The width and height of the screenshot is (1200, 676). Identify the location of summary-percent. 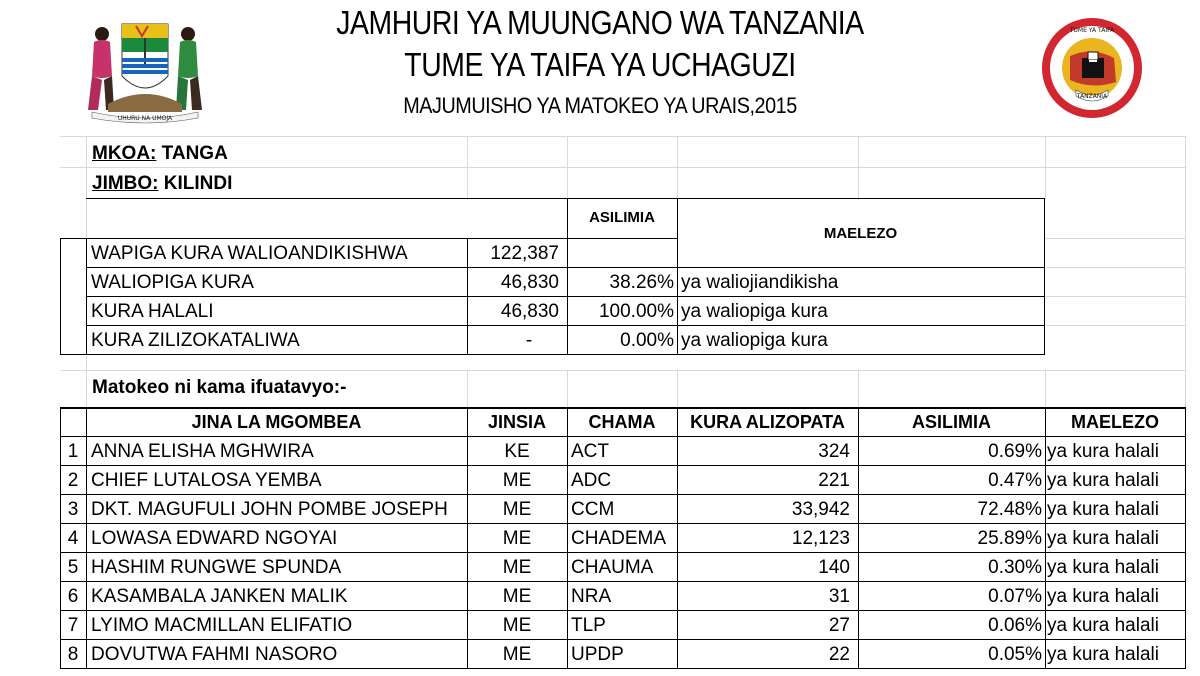
(620, 253).